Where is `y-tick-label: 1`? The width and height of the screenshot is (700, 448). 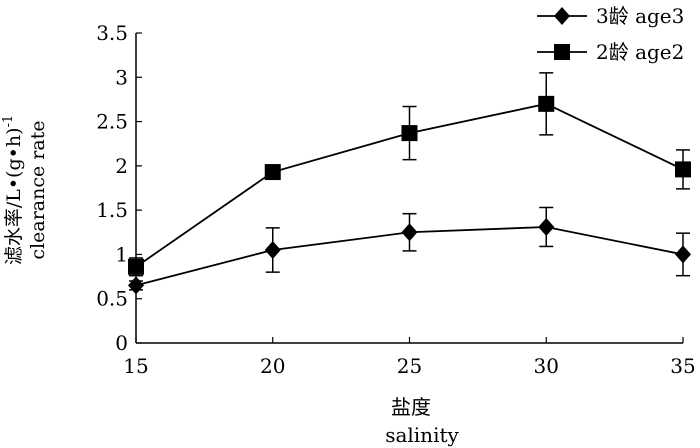
y-tick-label: 1 is located at coordinates (121, 254).